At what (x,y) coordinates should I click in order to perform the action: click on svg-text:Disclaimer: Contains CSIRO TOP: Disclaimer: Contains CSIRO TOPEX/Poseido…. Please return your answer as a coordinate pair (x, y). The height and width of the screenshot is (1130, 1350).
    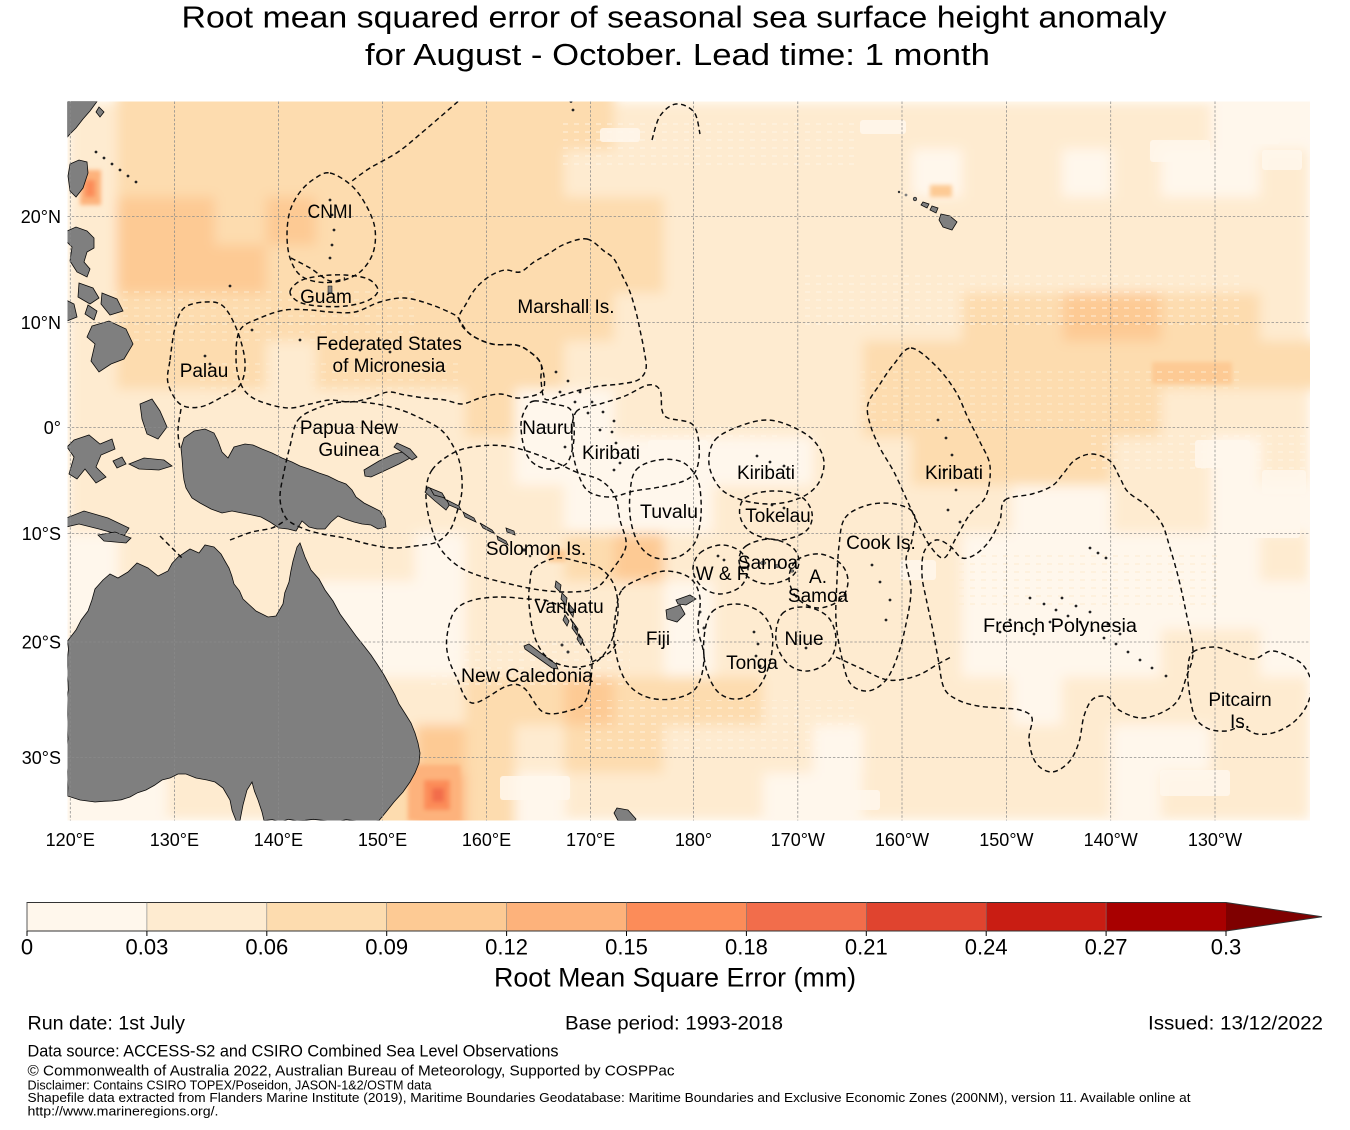
    Looking at the image, I should click on (230, 1085).